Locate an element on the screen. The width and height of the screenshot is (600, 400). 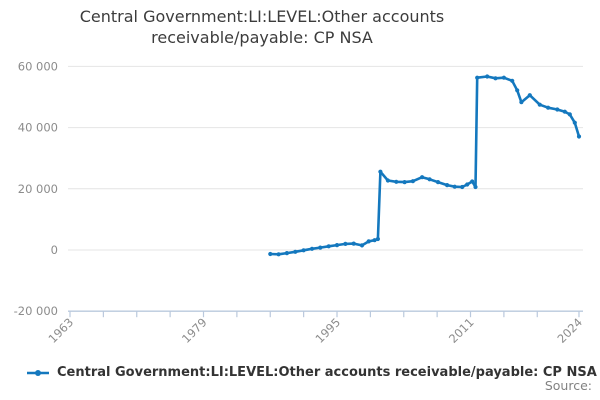
x-tick-label: 1979 is located at coordinates (194, 330).